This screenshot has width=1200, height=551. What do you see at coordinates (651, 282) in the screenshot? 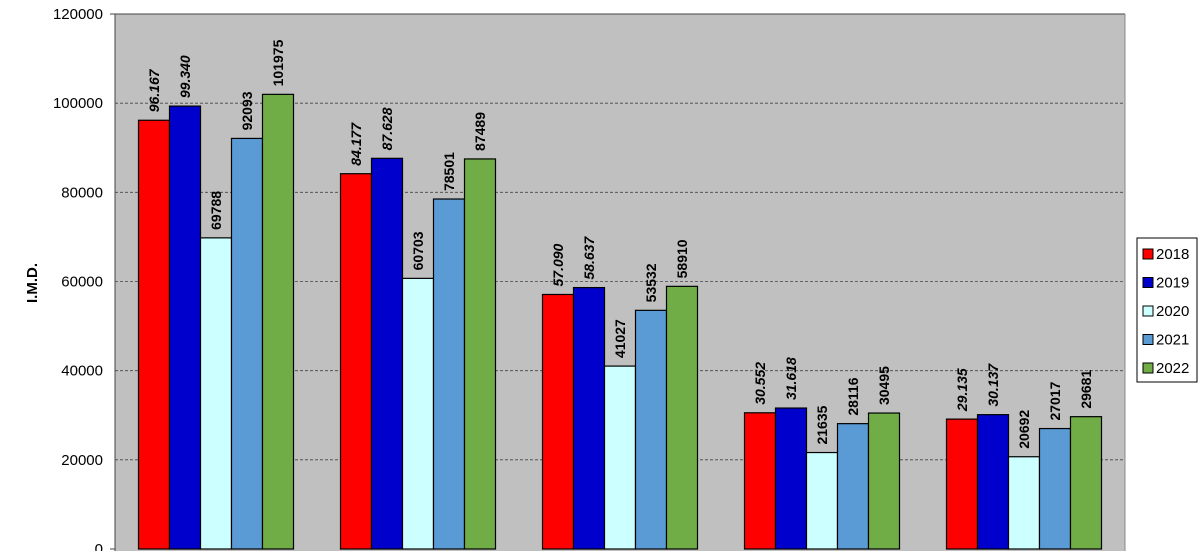
I see `data-label: 53532` at bounding box center [651, 282].